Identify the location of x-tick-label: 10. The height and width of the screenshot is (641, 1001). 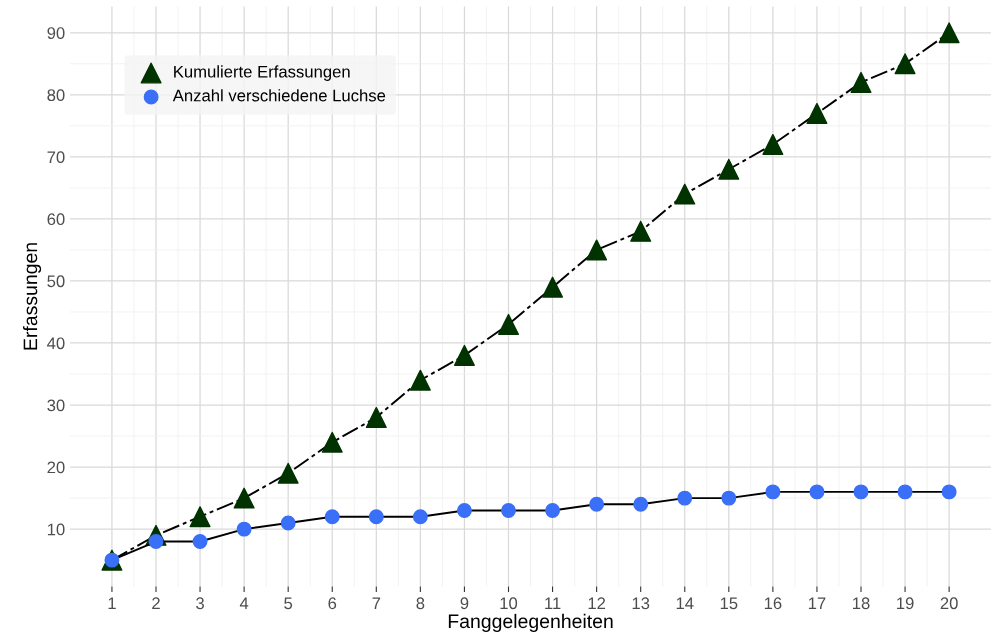
(509, 603).